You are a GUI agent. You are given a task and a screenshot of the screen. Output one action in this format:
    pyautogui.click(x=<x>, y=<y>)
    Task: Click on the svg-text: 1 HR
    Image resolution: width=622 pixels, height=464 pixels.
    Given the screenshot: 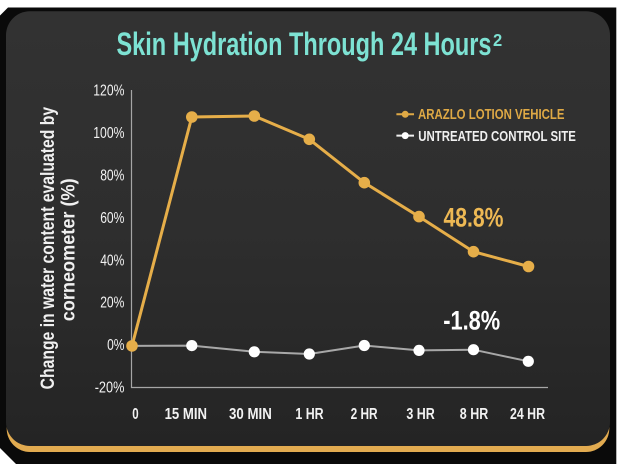 What is the action you would take?
    pyautogui.click(x=309, y=414)
    